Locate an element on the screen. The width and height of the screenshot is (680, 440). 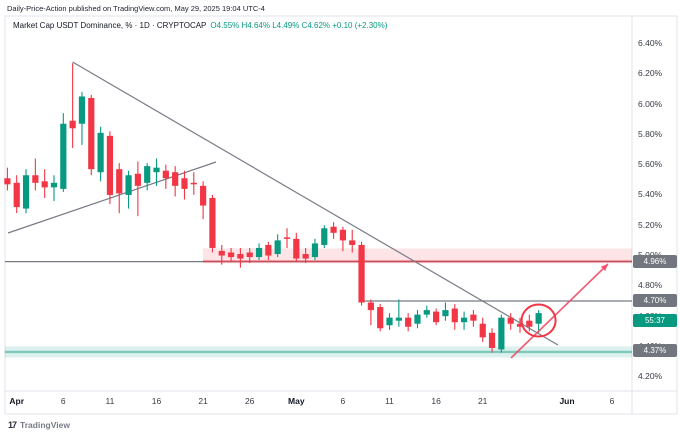
price-tick-label: 4.80% is located at coordinates (650, 285).